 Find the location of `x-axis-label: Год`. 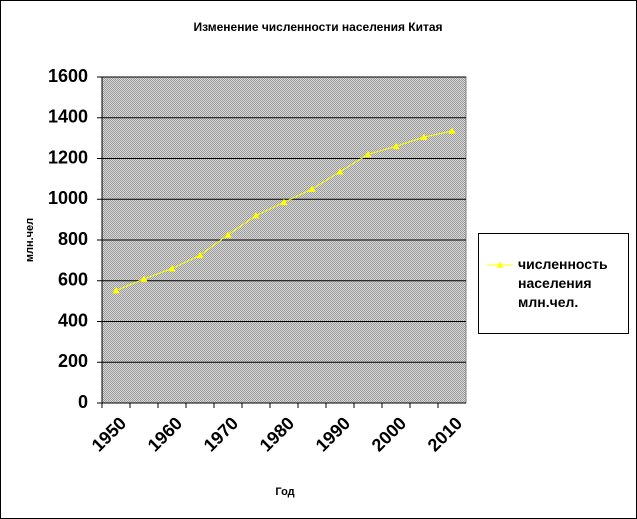

x-axis-label: Год is located at coordinates (284, 492).